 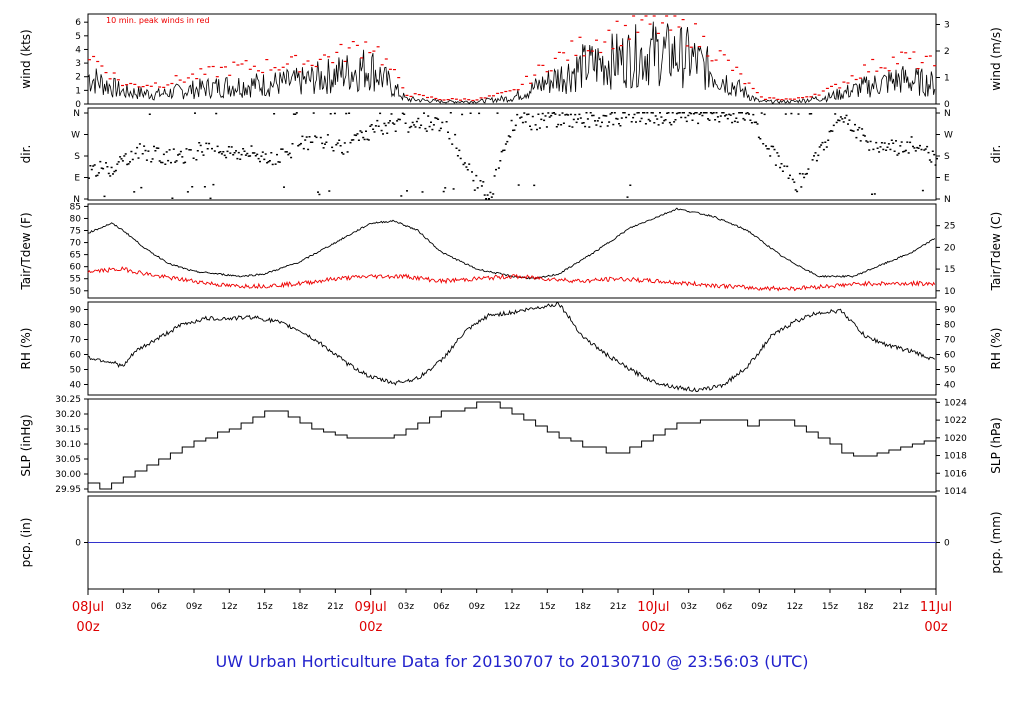 I want to click on tick-label-left: 80, so click(x=76, y=326).